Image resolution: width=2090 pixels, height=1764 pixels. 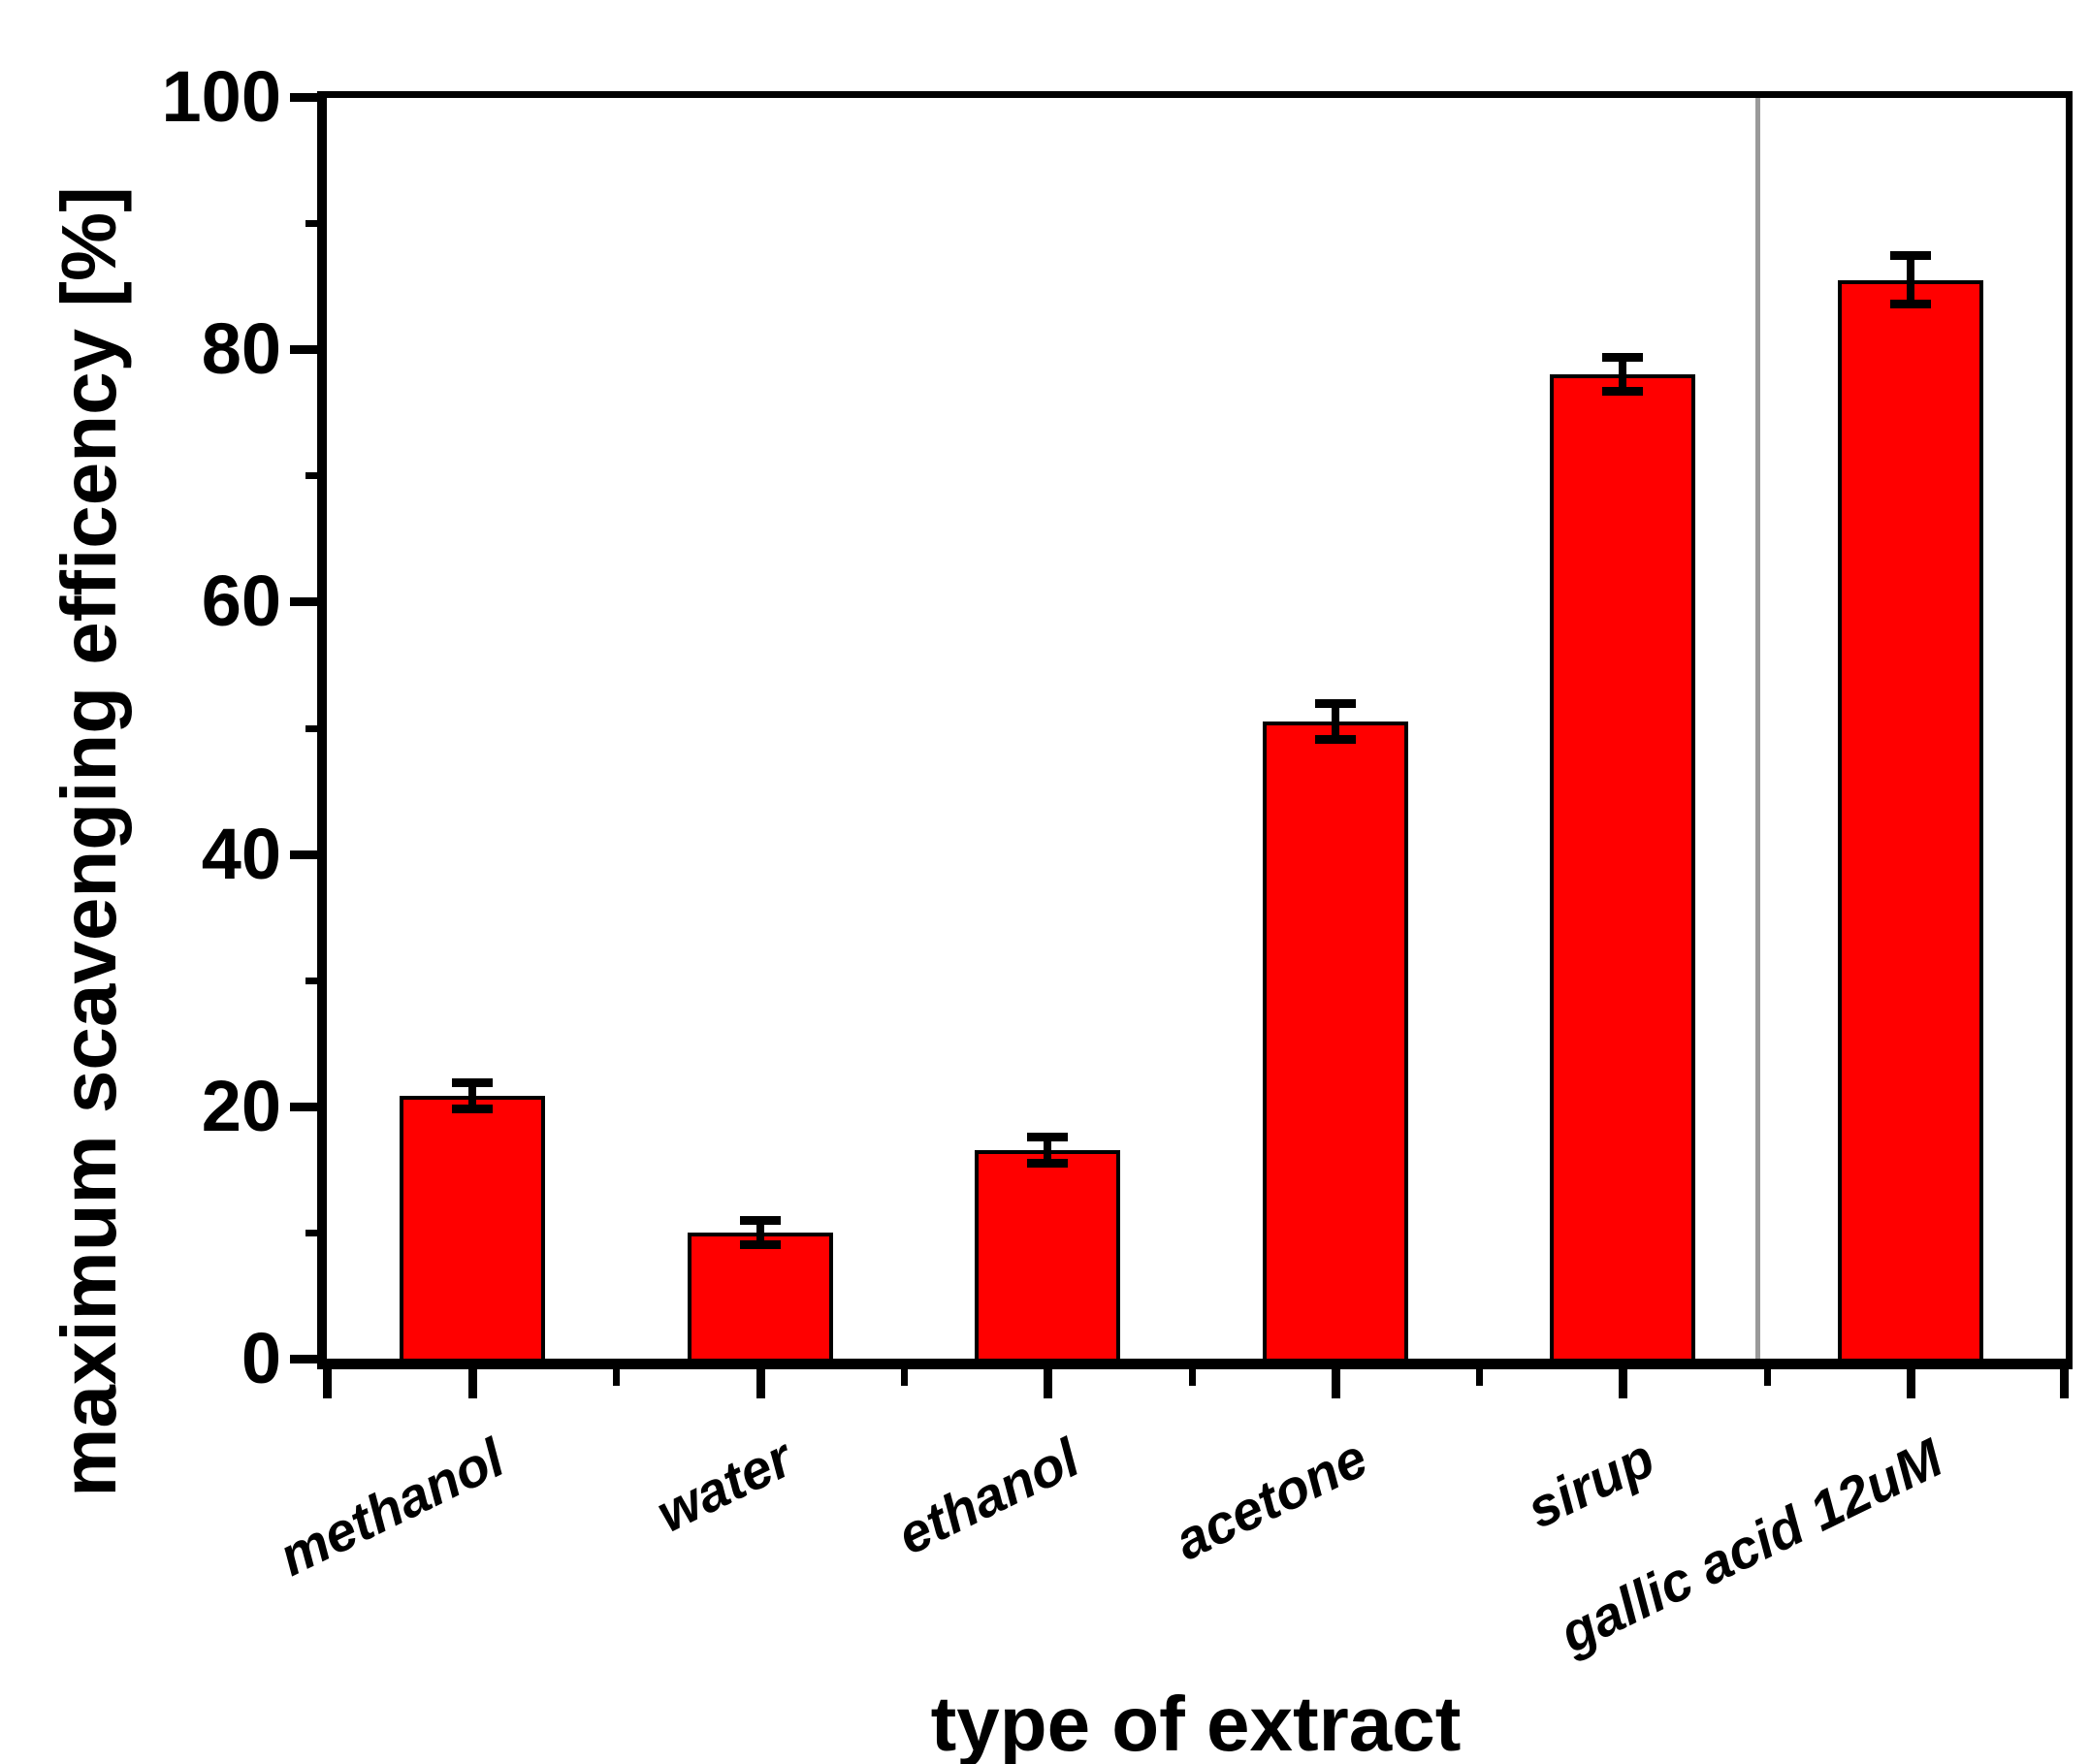 What do you see at coordinates (391, 1507) in the screenshot?
I see `x-category-label: methanol` at bounding box center [391, 1507].